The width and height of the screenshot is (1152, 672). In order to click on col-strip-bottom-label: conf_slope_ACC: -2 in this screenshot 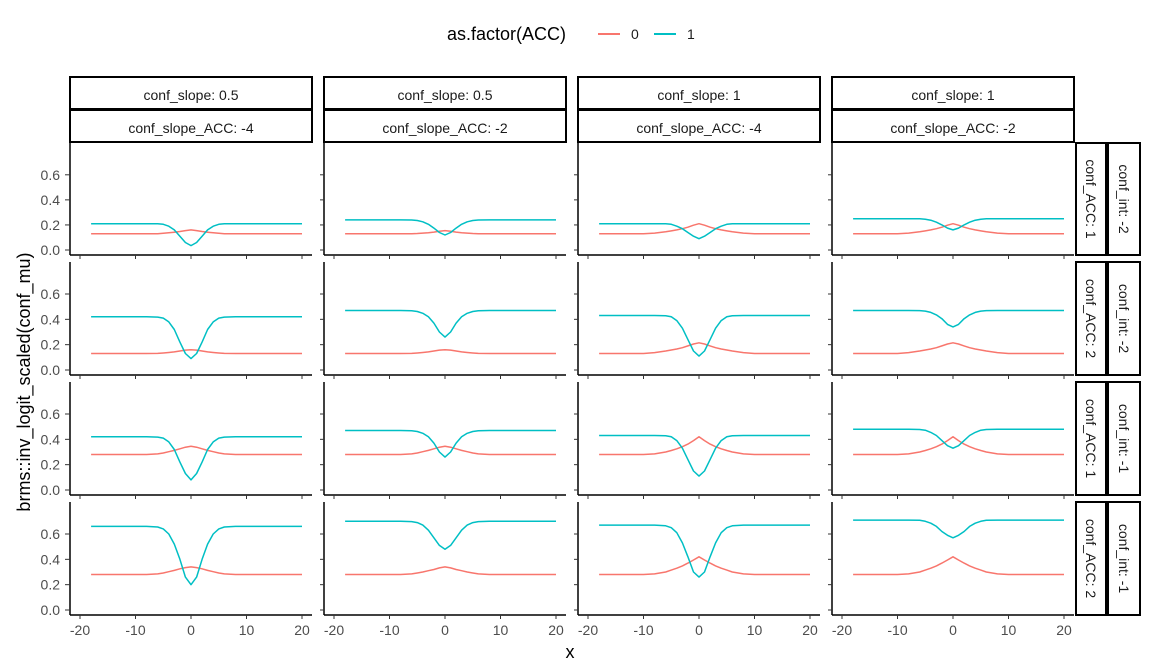, I will do `click(445, 128)`.